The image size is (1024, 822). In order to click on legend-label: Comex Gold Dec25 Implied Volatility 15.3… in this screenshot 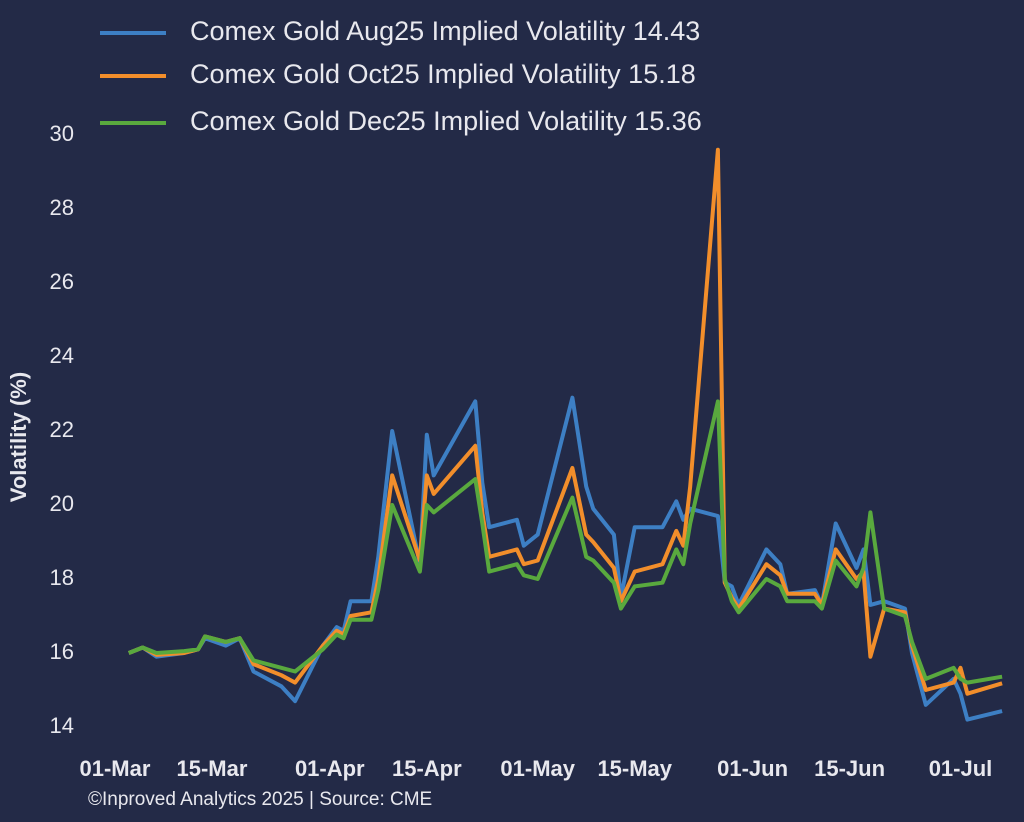, I will do `click(446, 121)`.